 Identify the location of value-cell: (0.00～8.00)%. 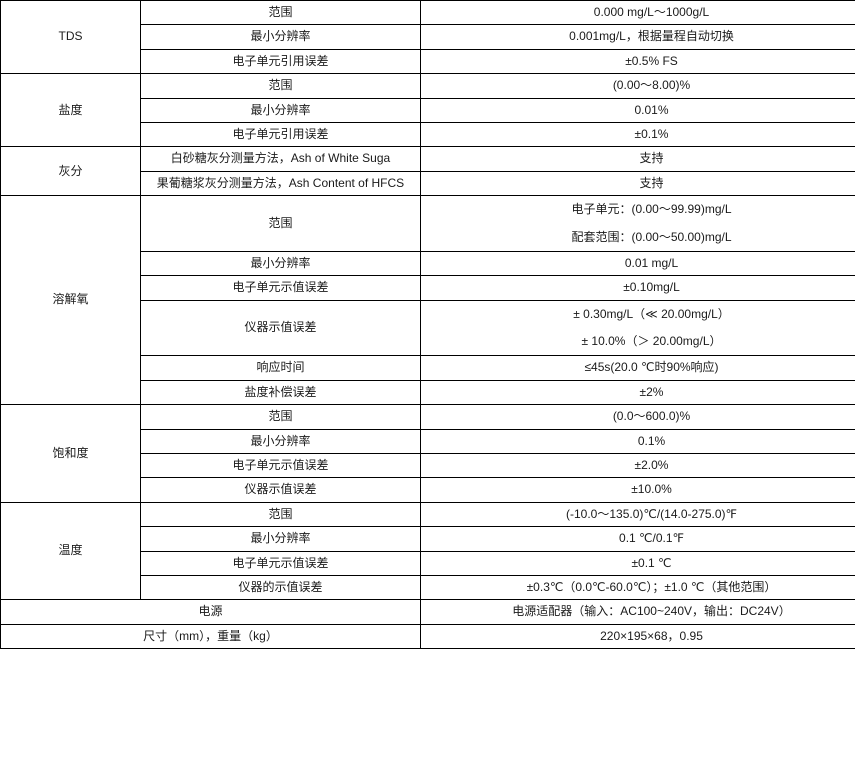
(637, 86).